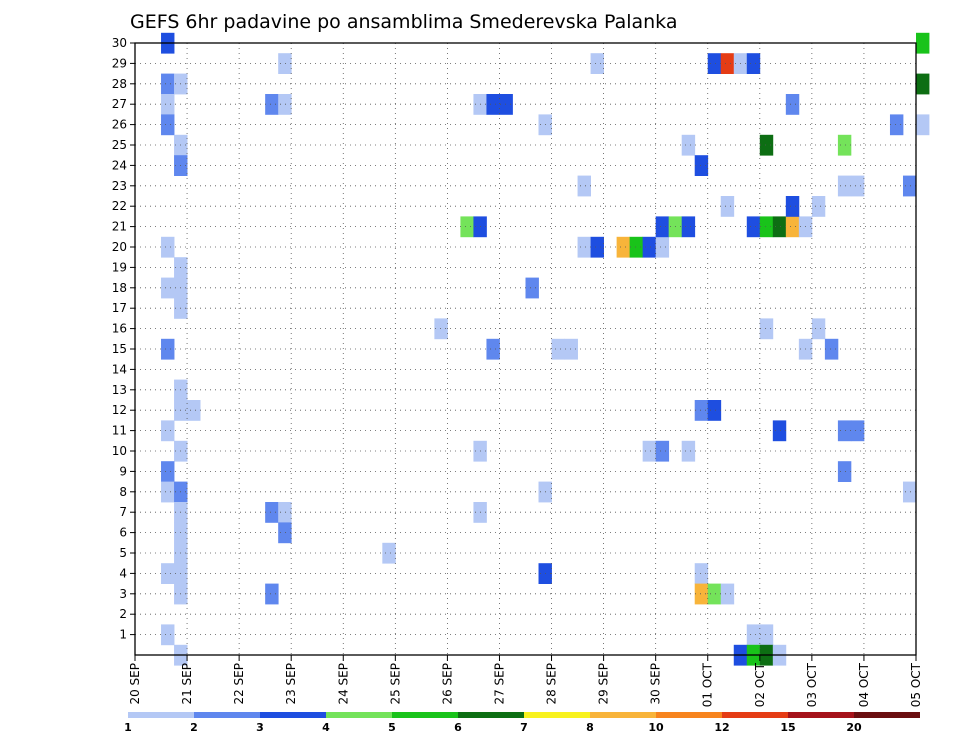  What do you see at coordinates (458, 727) in the screenshot?
I see `legend-label: 6` at bounding box center [458, 727].